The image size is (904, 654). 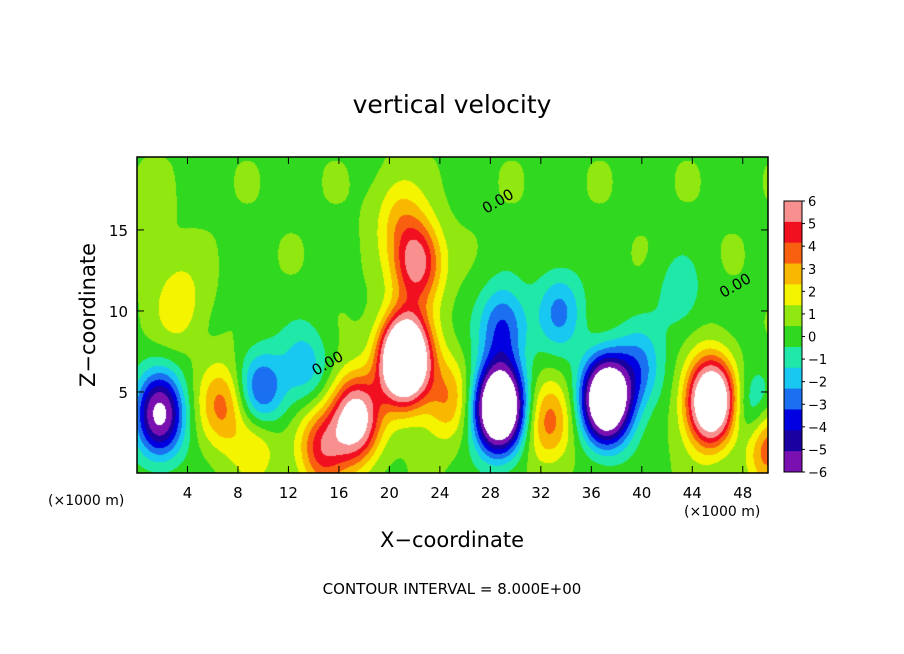 I want to click on colorbar-label: 3, so click(x=812, y=270).